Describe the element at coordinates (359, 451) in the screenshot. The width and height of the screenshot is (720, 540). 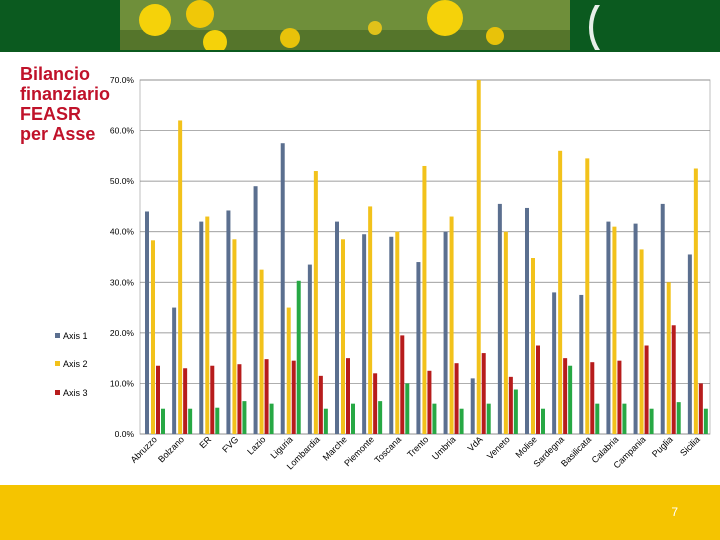
I see `category-label: Piemonte` at that location.